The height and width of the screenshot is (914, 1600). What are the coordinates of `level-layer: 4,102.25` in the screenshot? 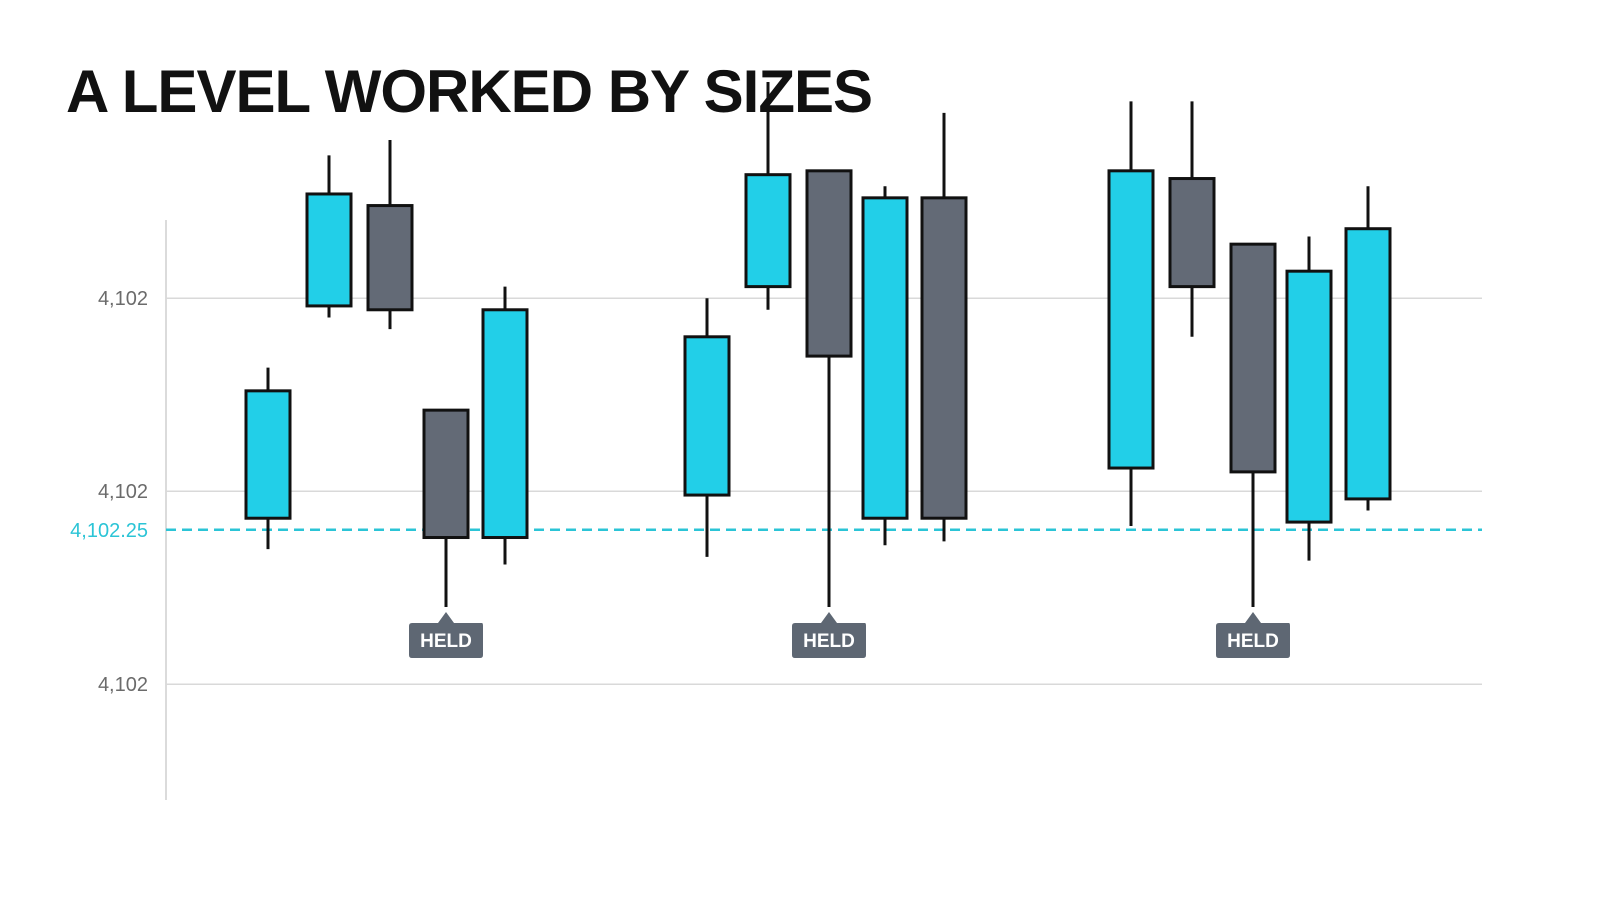 It's located at (776, 531).